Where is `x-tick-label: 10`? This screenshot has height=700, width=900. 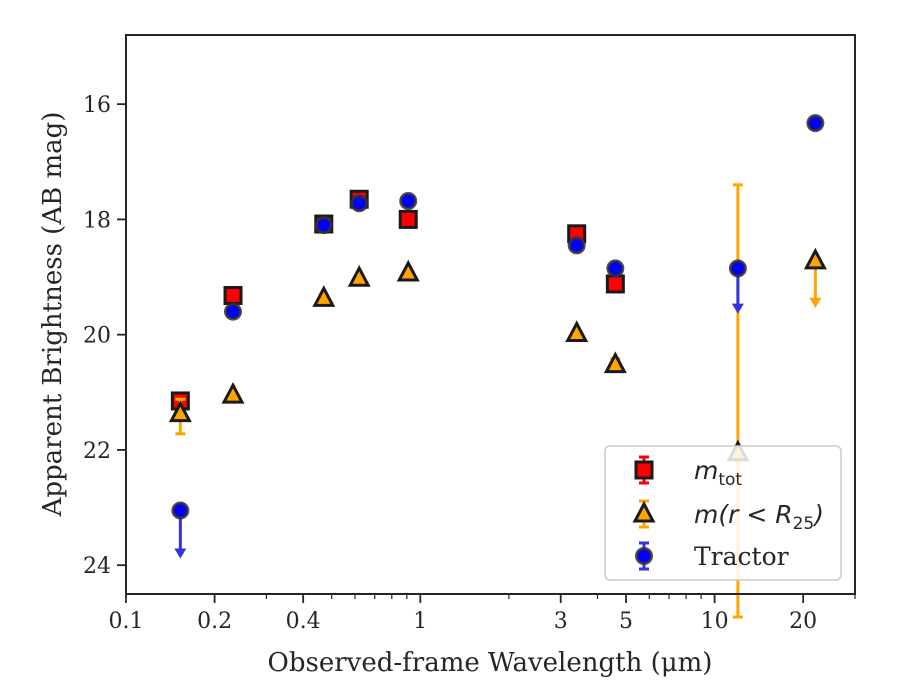 x-tick-label: 10 is located at coordinates (715, 621).